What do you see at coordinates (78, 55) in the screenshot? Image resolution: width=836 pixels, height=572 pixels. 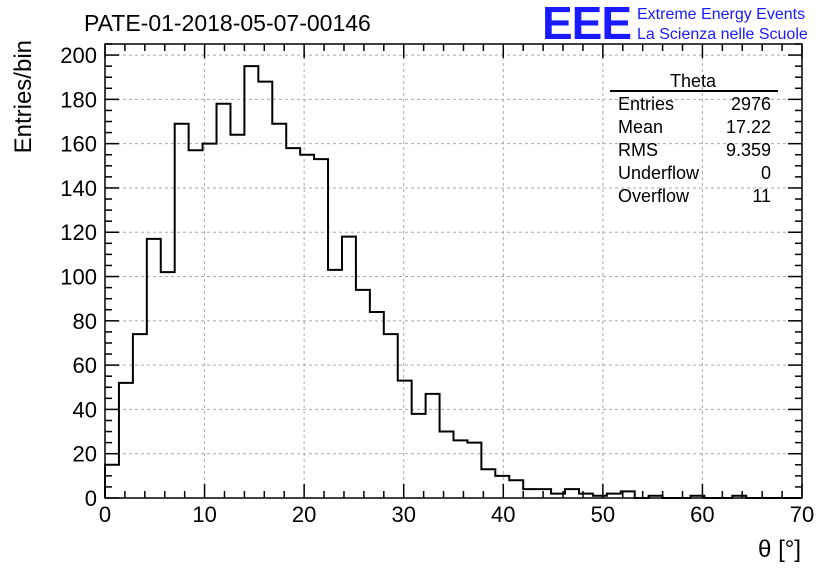 I see `y-tick-label: 200` at bounding box center [78, 55].